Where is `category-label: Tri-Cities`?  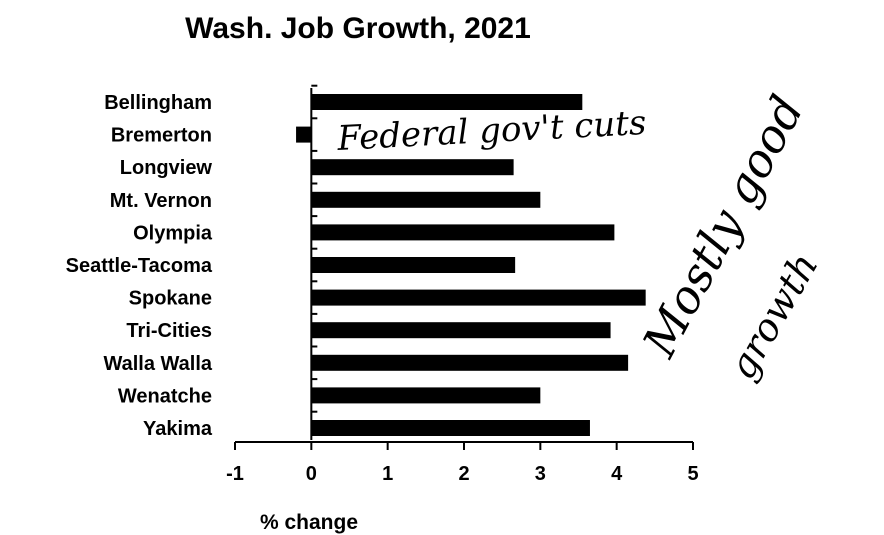
category-label: Tri-Cities is located at coordinates (169, 331).